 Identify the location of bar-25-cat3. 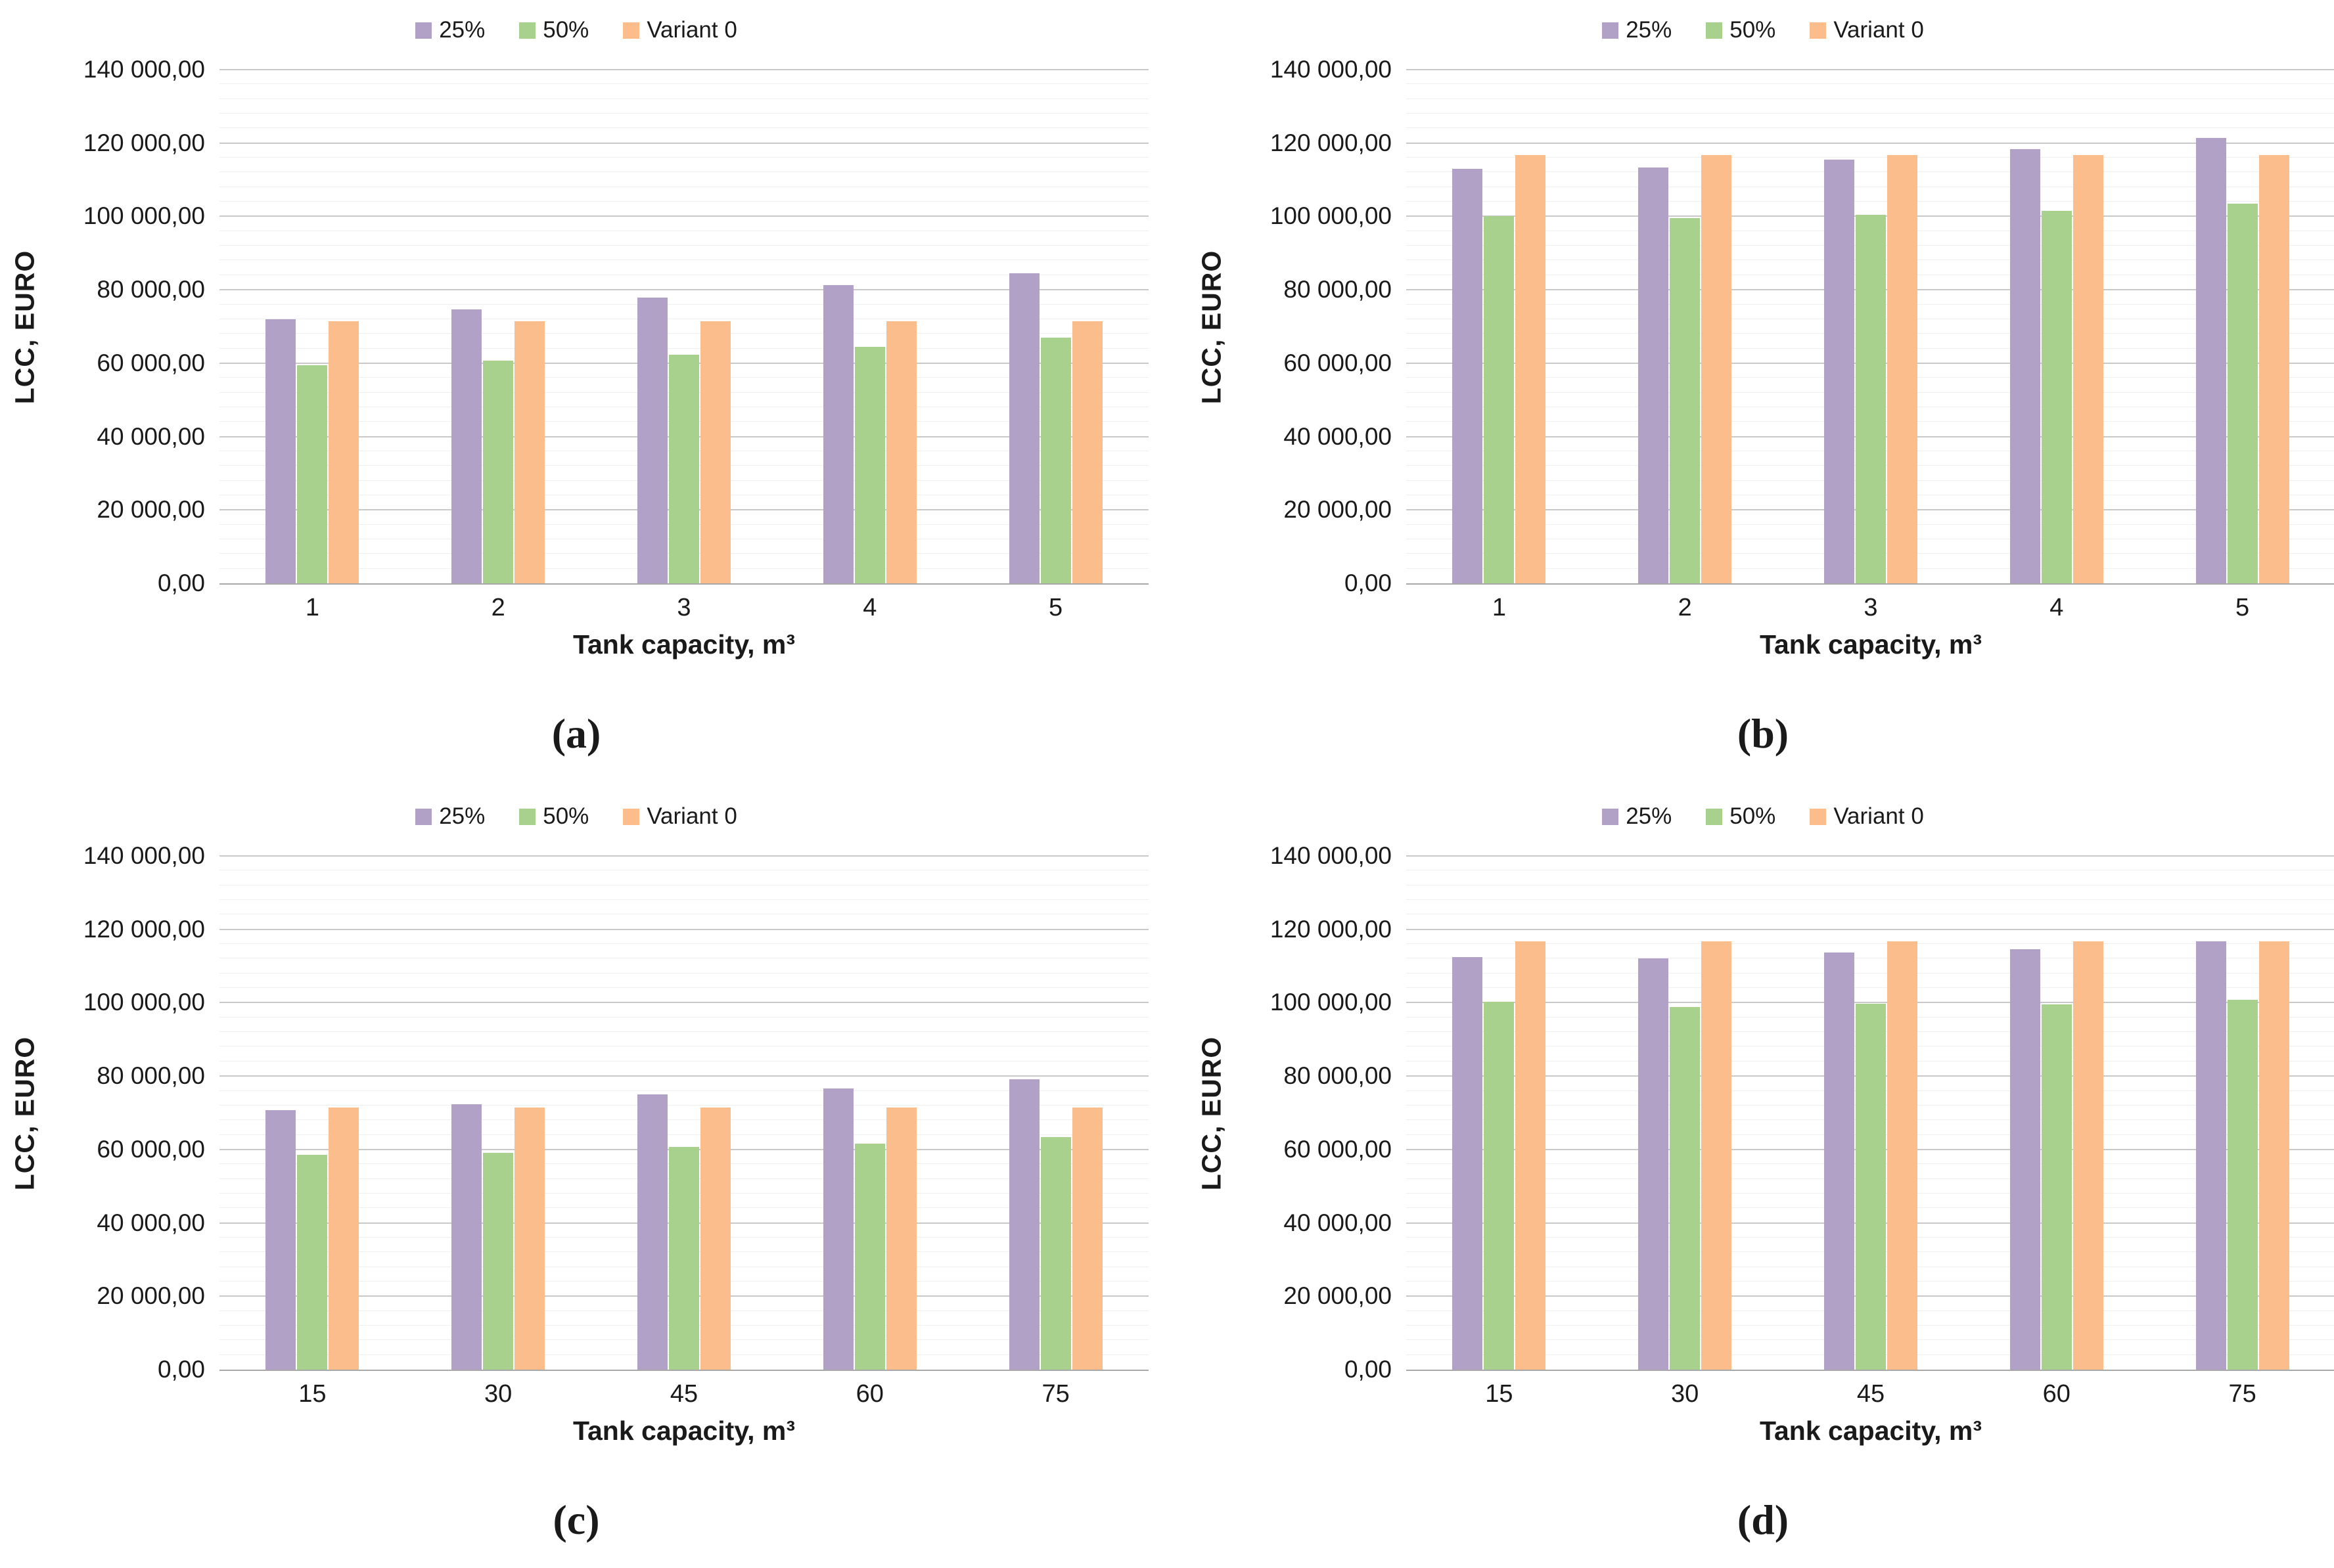
(652, 440).